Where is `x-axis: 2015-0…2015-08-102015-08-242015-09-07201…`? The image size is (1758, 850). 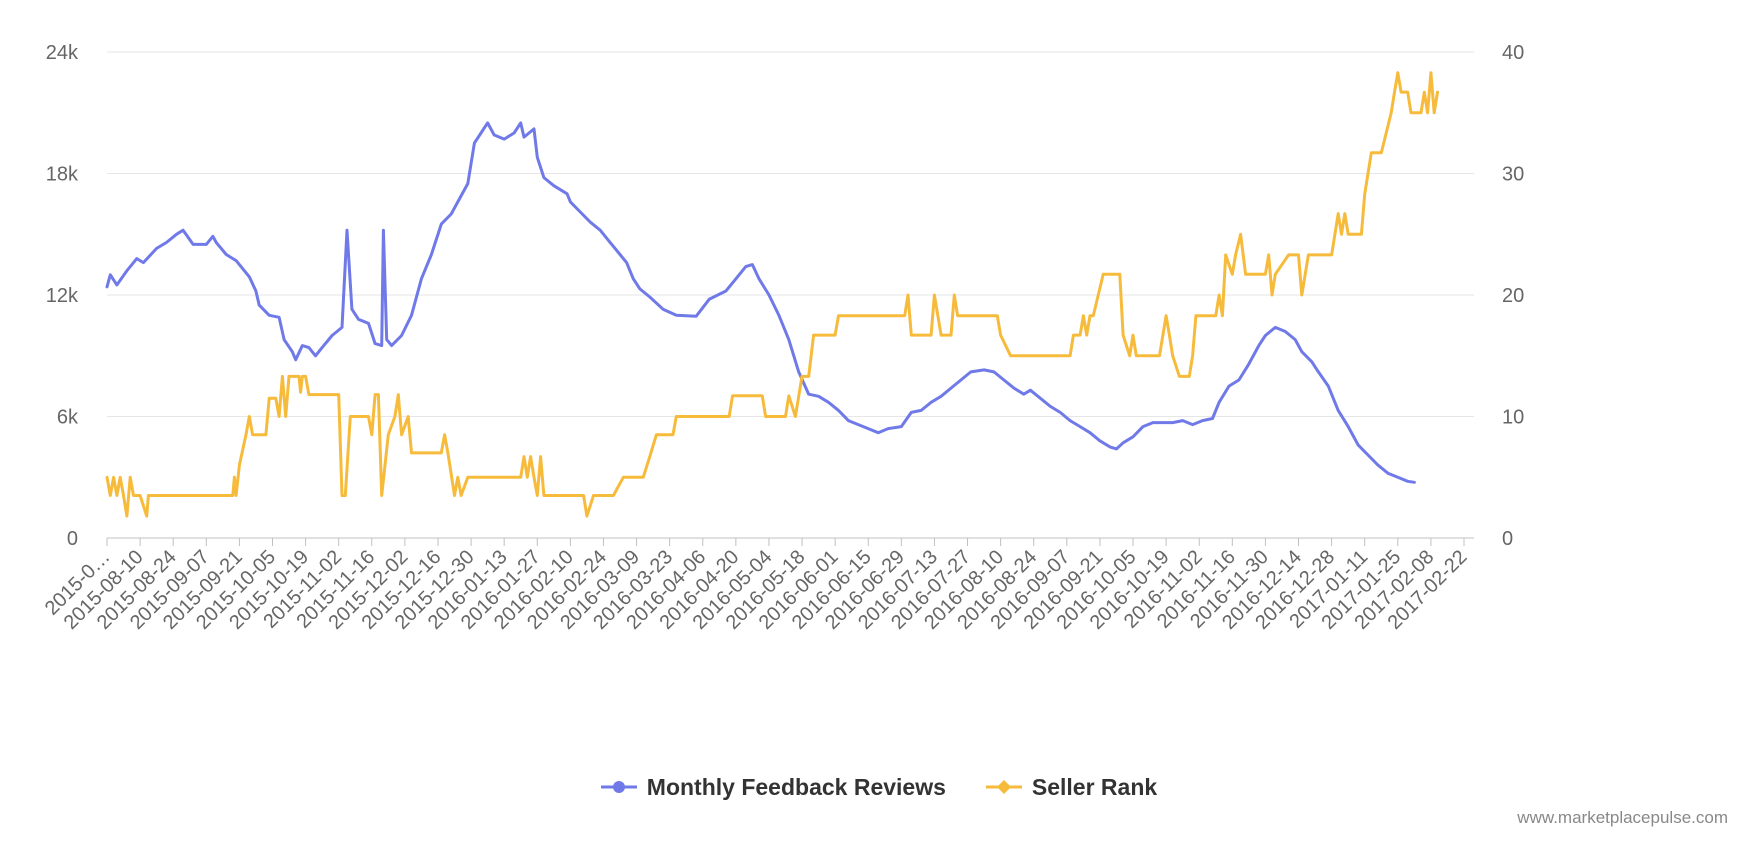 x-axis: 2015-0…2015-08-102015-08-242015-09-07201… is located at coordinates (756, 586).